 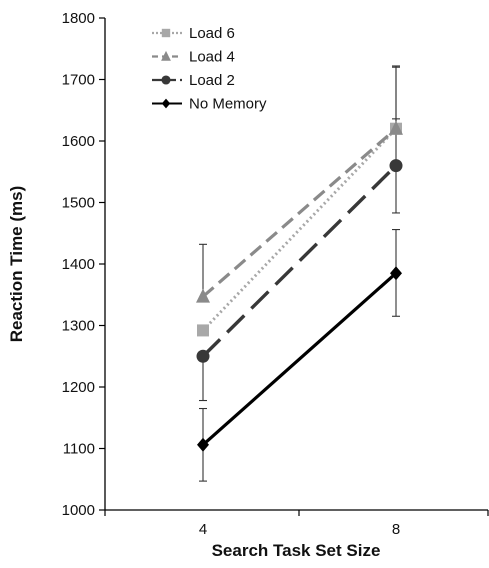 What do you see at coordinates (16, 264) in the screenshot?
I see `y-axis-title: Reaction Time (ms)` at bounding box center [16, 264].